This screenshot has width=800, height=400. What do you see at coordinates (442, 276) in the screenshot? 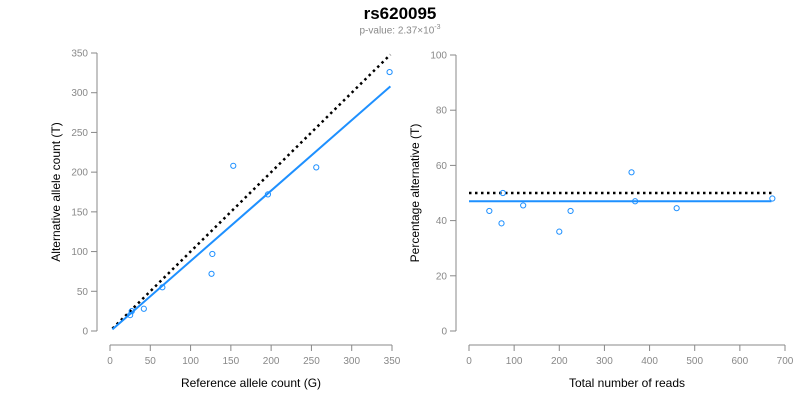
I see `y-tick-label: 20` at bounding box center [442, 276].